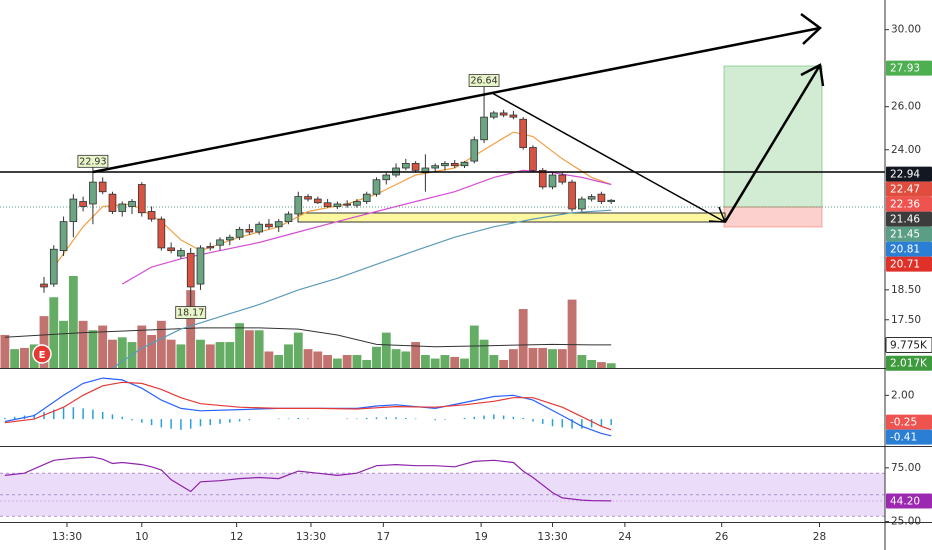 The height and width of the screenshot is (550, 932). What do you see at coordinates (906, 290) in the screenshot?
I see `y-tick-label: 18.50` at bounding box center [906, 290].